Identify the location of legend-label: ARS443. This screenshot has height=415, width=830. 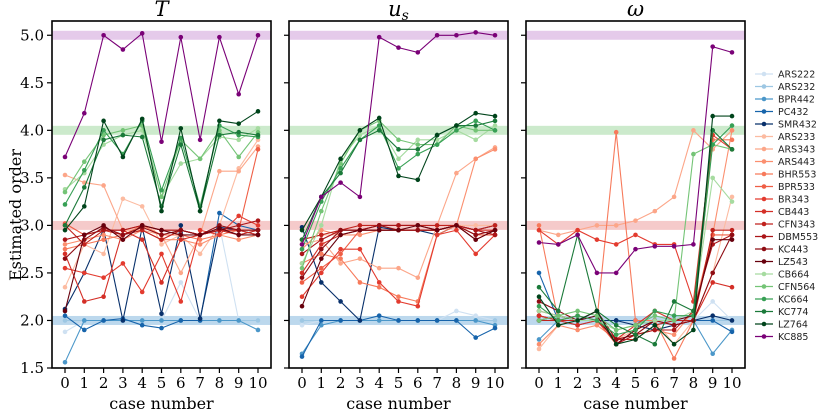
(796, 162).